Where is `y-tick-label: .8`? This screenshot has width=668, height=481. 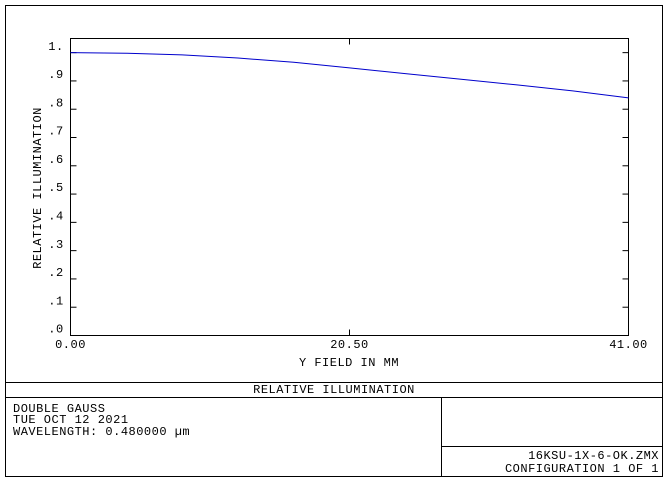 y-tick-label: .8 is located at coordinates (55, 103).